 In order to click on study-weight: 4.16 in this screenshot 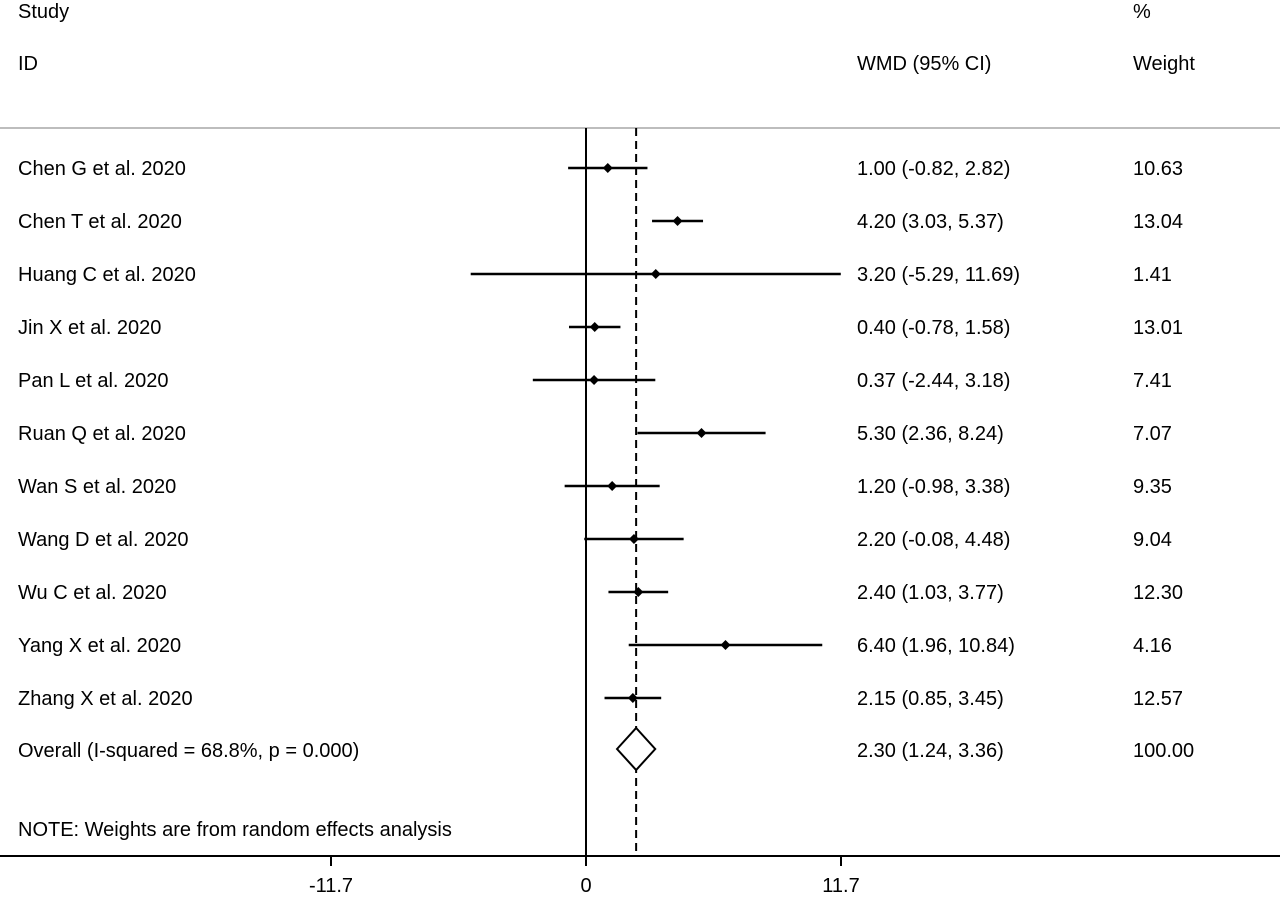, I will do `click(1152, 646)`.